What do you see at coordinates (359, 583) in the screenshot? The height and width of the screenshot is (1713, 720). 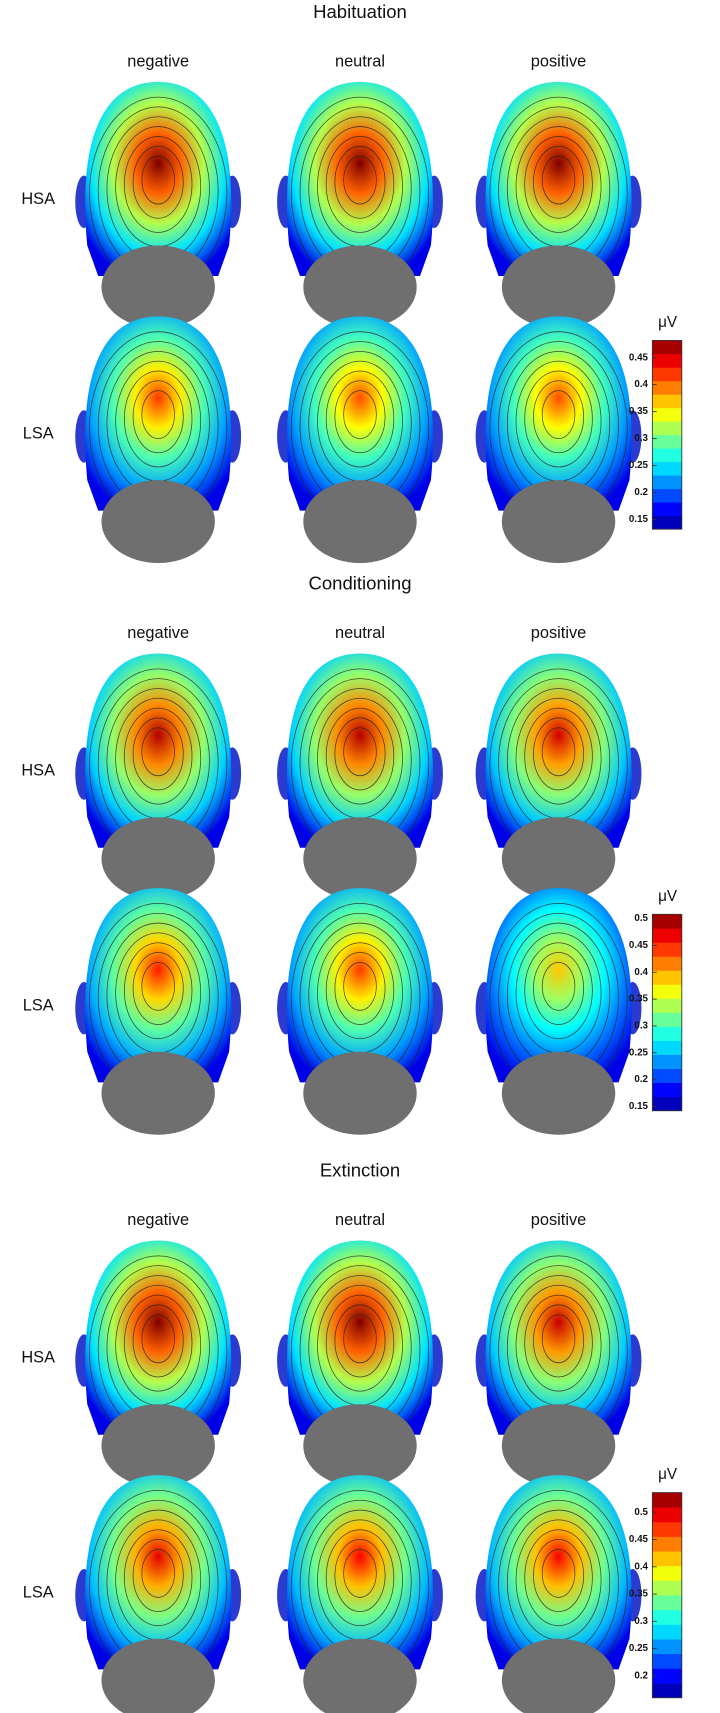 I see `panel-title: Conditioning` at bounding box center [359, 583].